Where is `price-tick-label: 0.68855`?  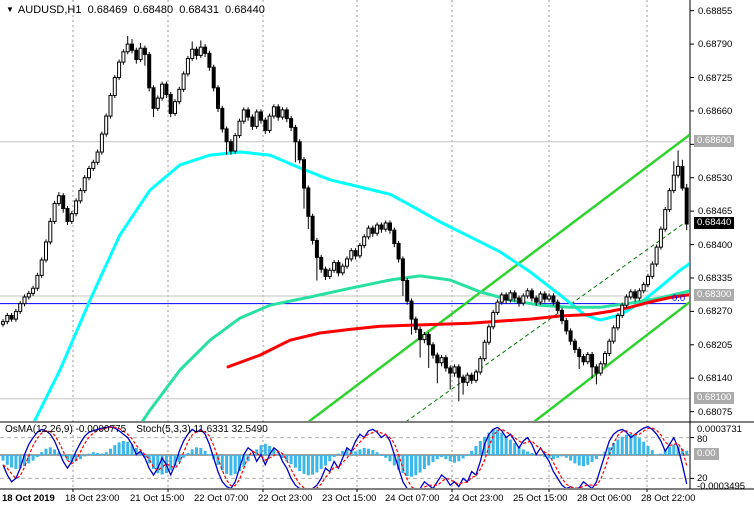
price-tick-label: 0.68855 is located at coordinates (715, 11).